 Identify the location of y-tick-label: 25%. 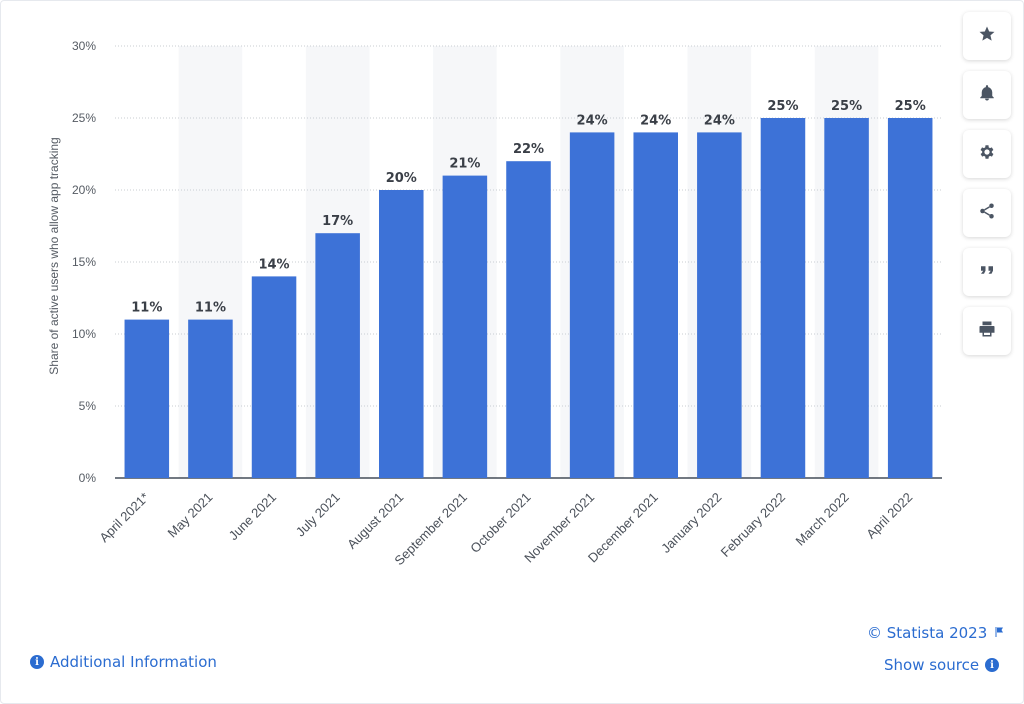
(84, 118).